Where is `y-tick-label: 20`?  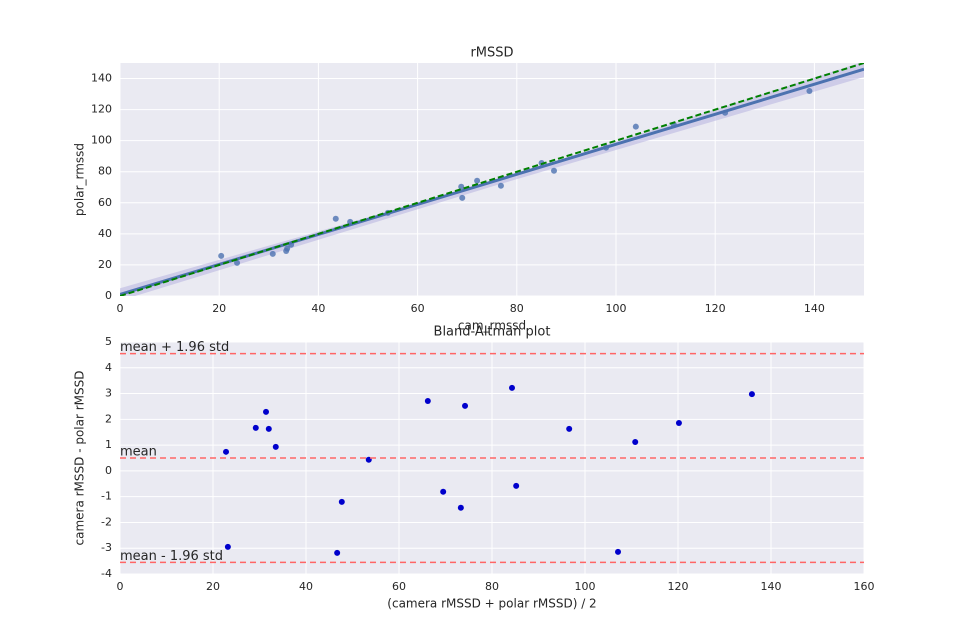 y-tick-label: 20 is located at coordinates (105, 264).